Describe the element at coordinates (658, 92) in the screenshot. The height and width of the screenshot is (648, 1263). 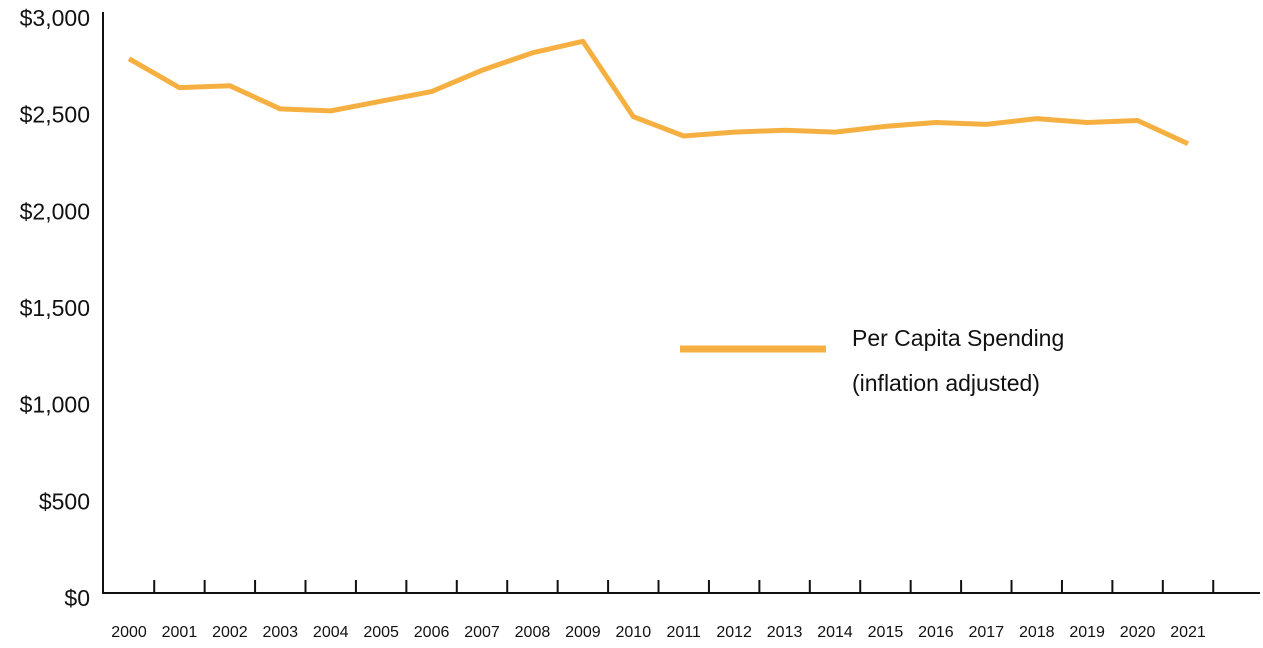
I see `data-line` at that location.